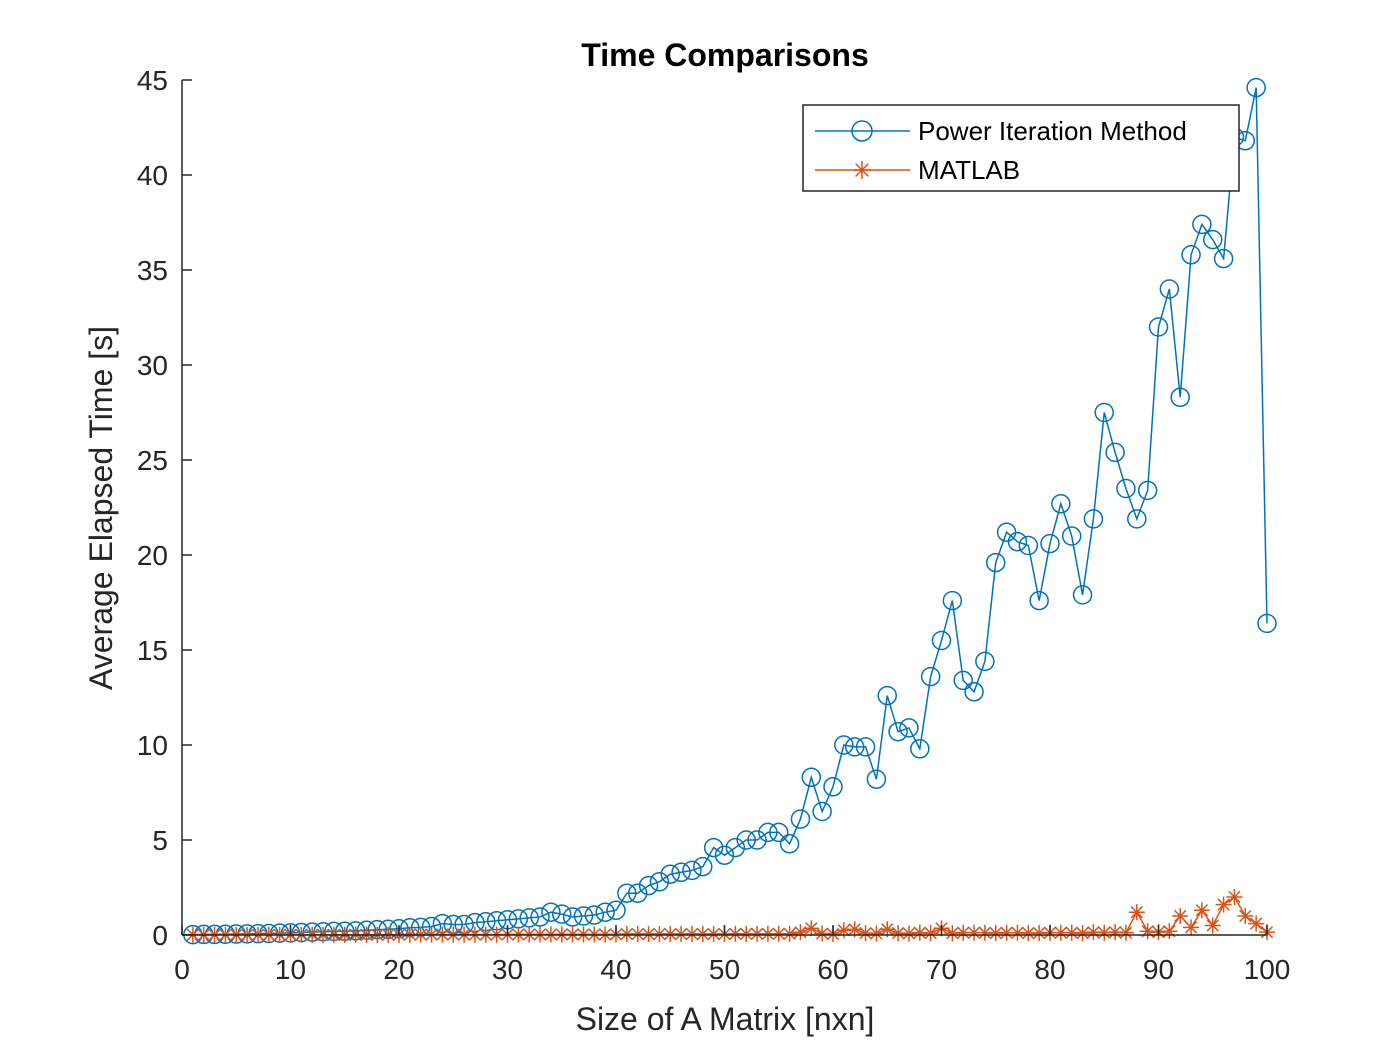  I want to click on y-tick-label: 25, so click(152, 460).